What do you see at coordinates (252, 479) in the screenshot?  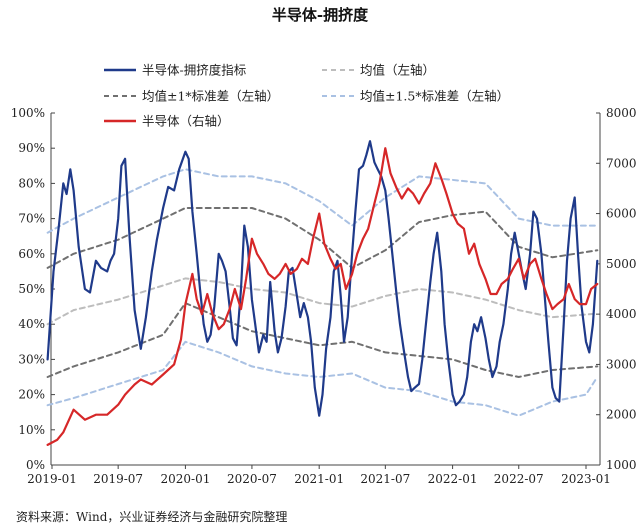 I see `x-tick-label: 2020-07` at bounding box center [252, 479].